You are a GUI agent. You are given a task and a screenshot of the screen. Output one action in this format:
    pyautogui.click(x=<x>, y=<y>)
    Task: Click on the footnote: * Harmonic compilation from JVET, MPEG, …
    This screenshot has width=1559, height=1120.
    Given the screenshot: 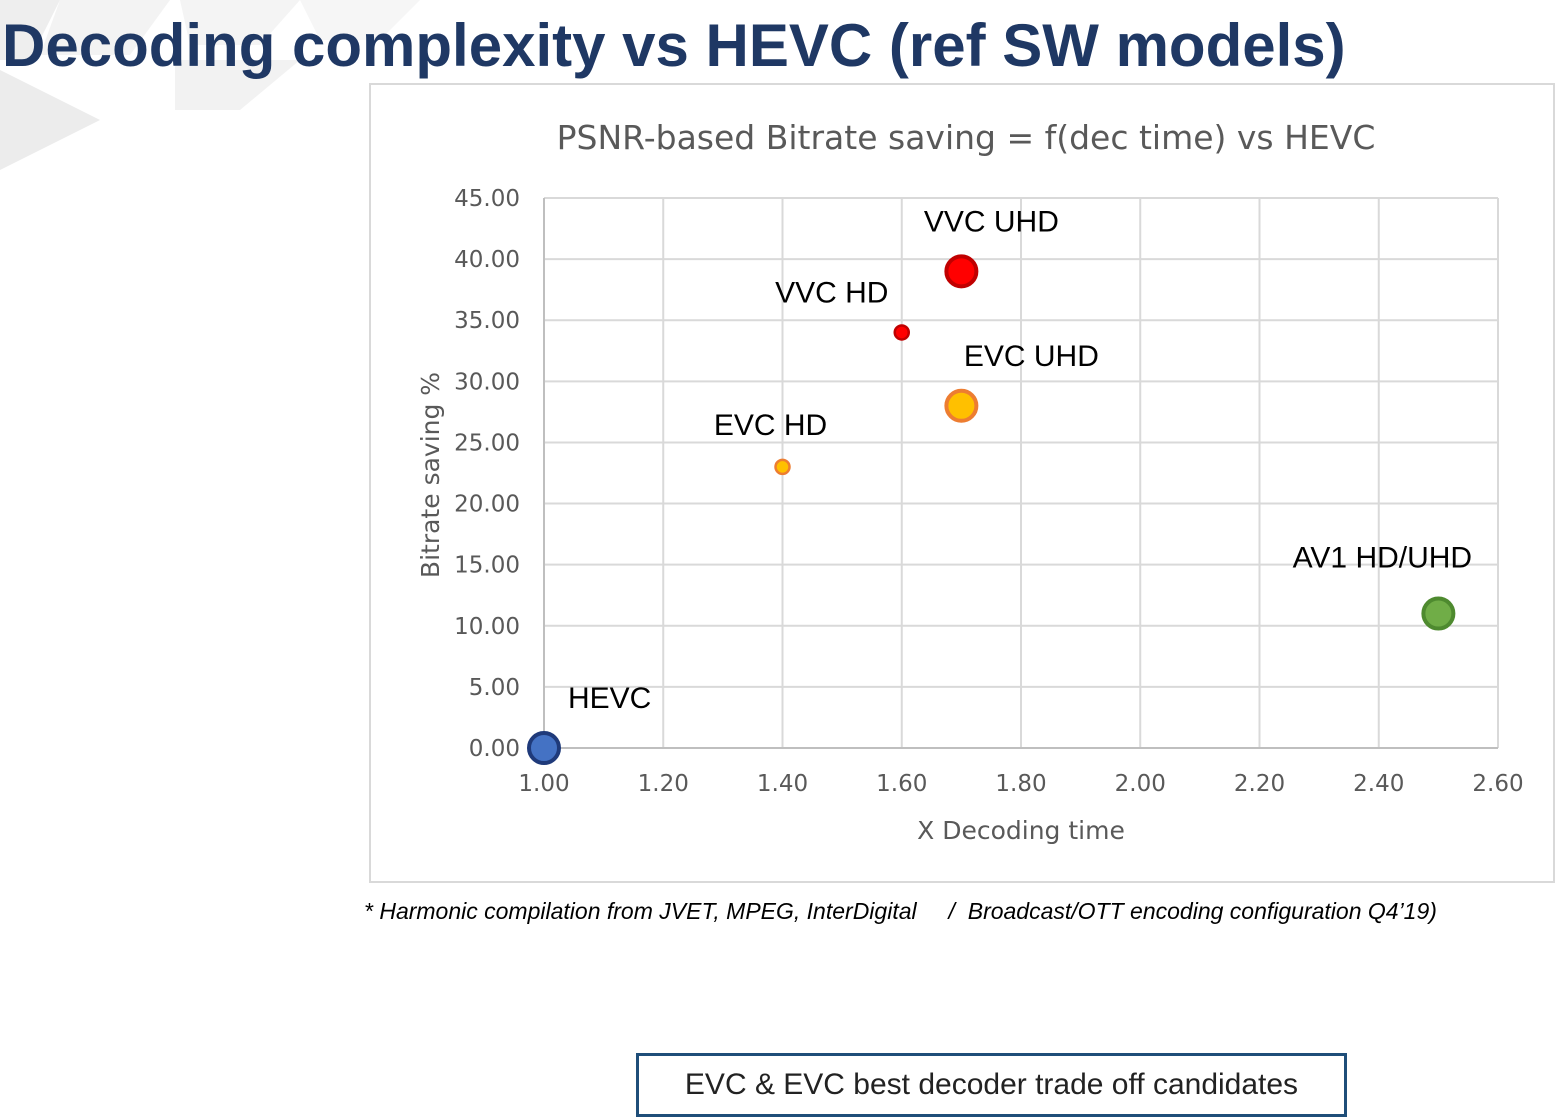 What is the action you would take?
    pyautogui.click(x=900, y=911)
    